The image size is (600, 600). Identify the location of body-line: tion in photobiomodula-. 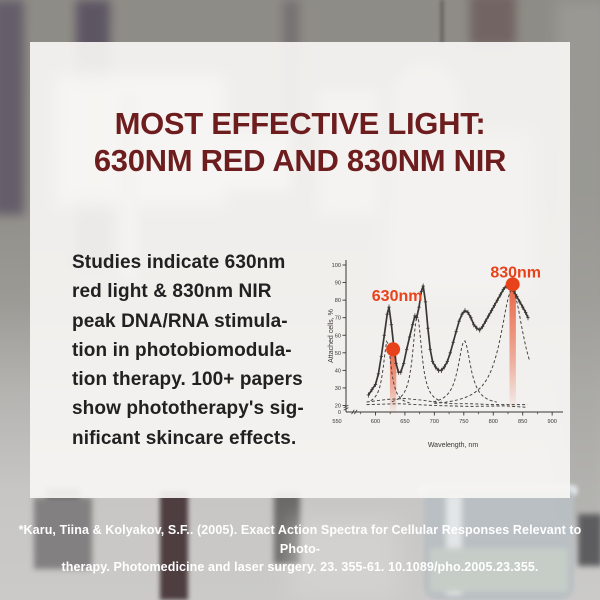
(182, 350).